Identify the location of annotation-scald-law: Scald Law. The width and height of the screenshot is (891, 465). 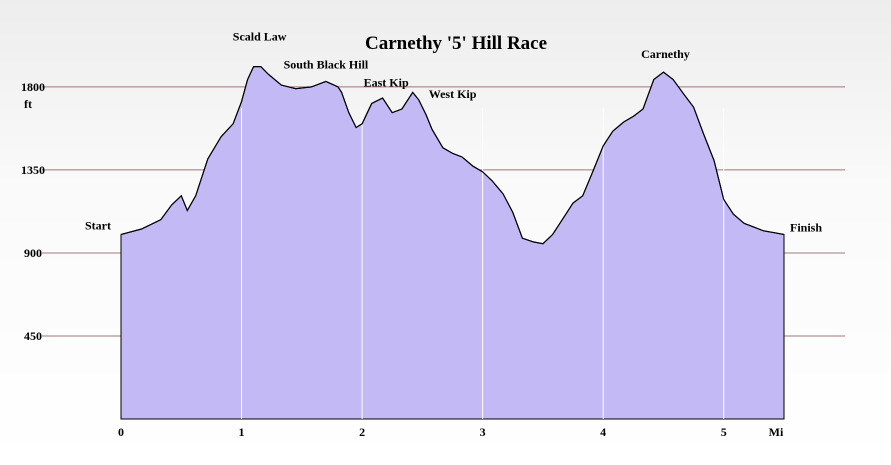
(260, 37).